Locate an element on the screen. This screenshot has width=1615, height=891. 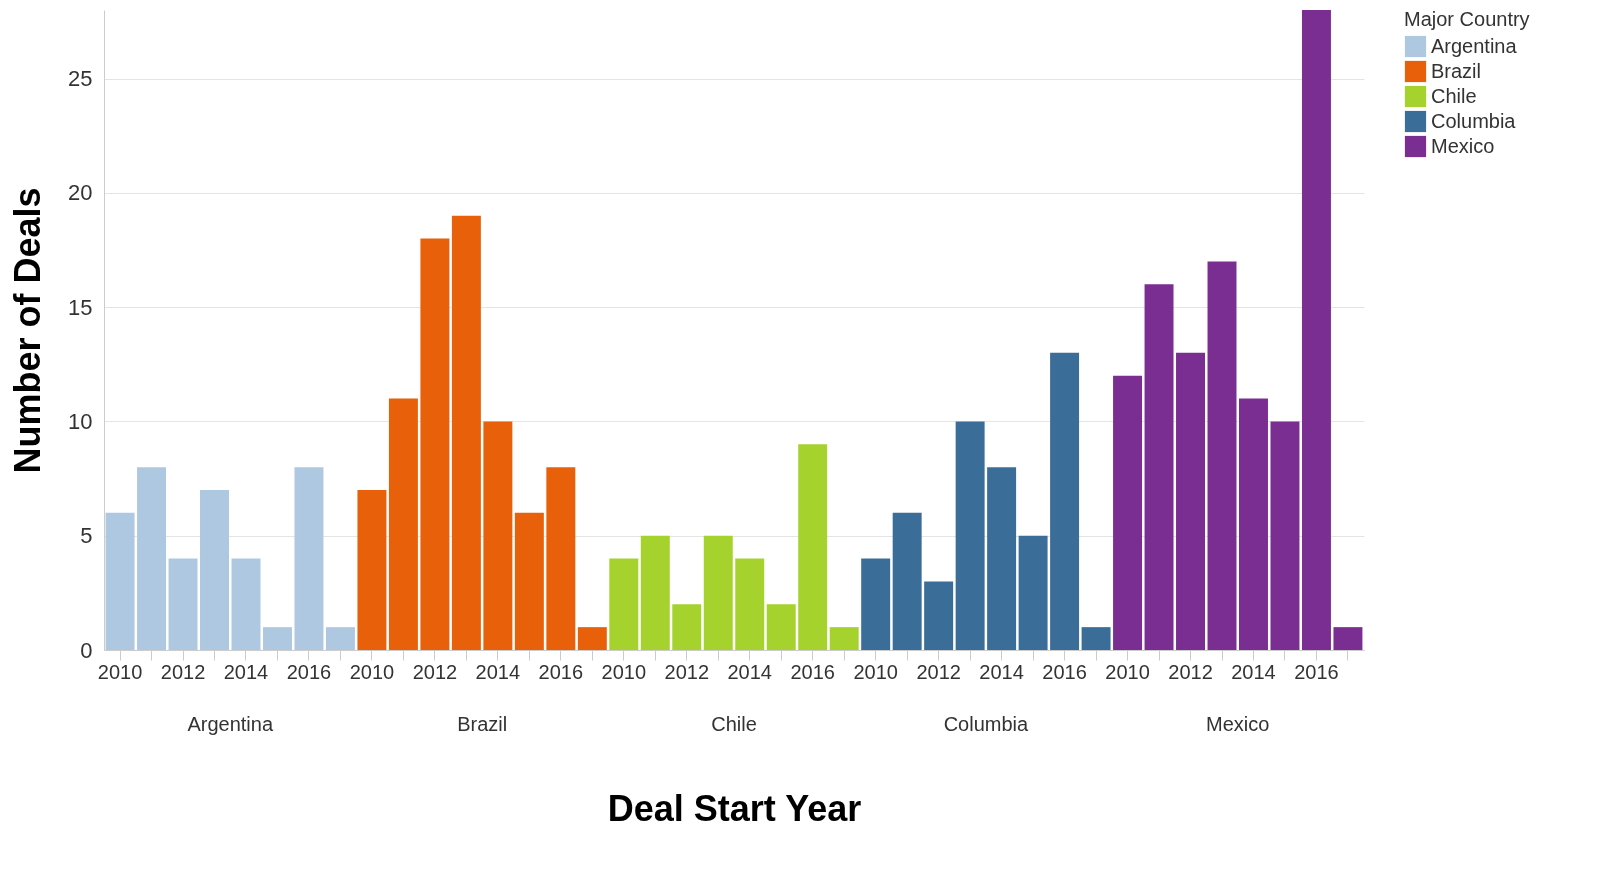
legend-label: Mexico is located at coordinates (1463, 145).